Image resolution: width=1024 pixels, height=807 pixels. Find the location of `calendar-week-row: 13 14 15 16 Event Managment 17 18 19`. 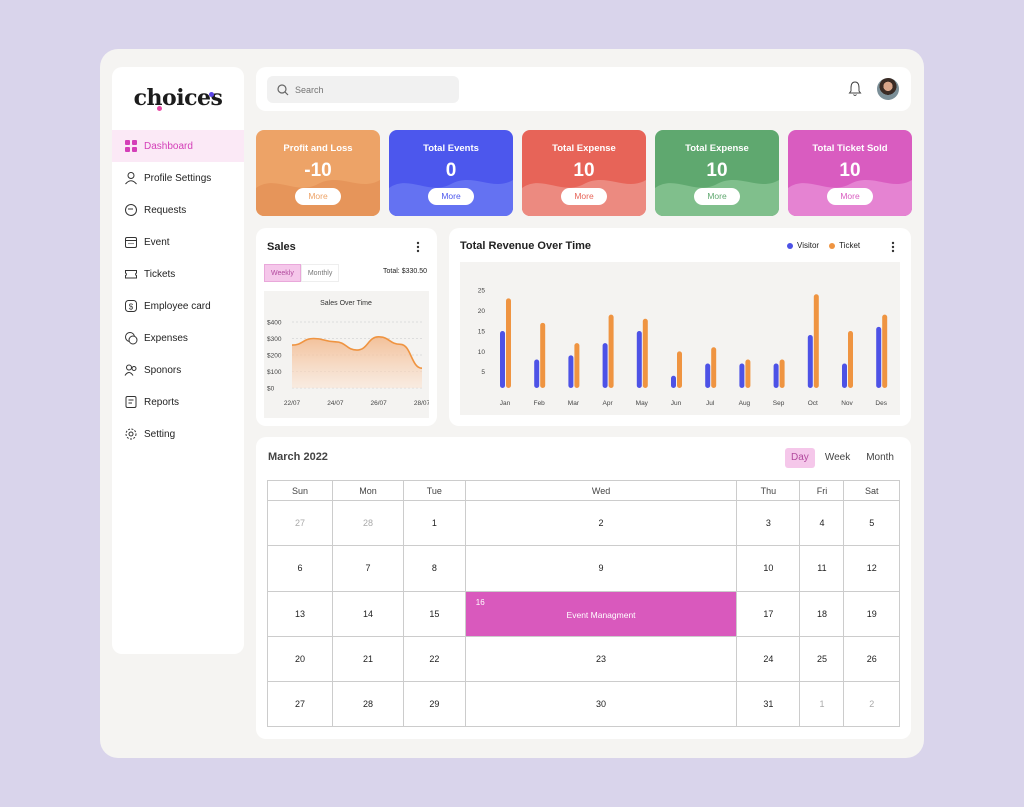

calendar-week-row: 13 14 15 16 Event Managment 17 18 19 is located at coordinates (583, 613).